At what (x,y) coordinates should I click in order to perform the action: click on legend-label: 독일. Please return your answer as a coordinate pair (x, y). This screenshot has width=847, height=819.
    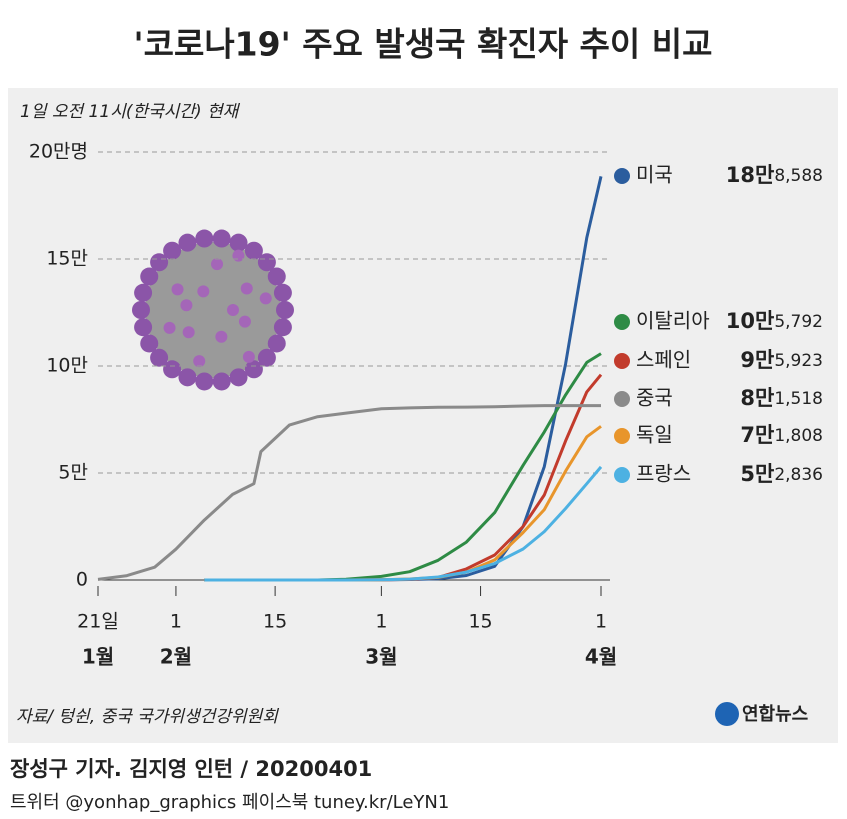
    Looking at the image, I should click on (654, 435).